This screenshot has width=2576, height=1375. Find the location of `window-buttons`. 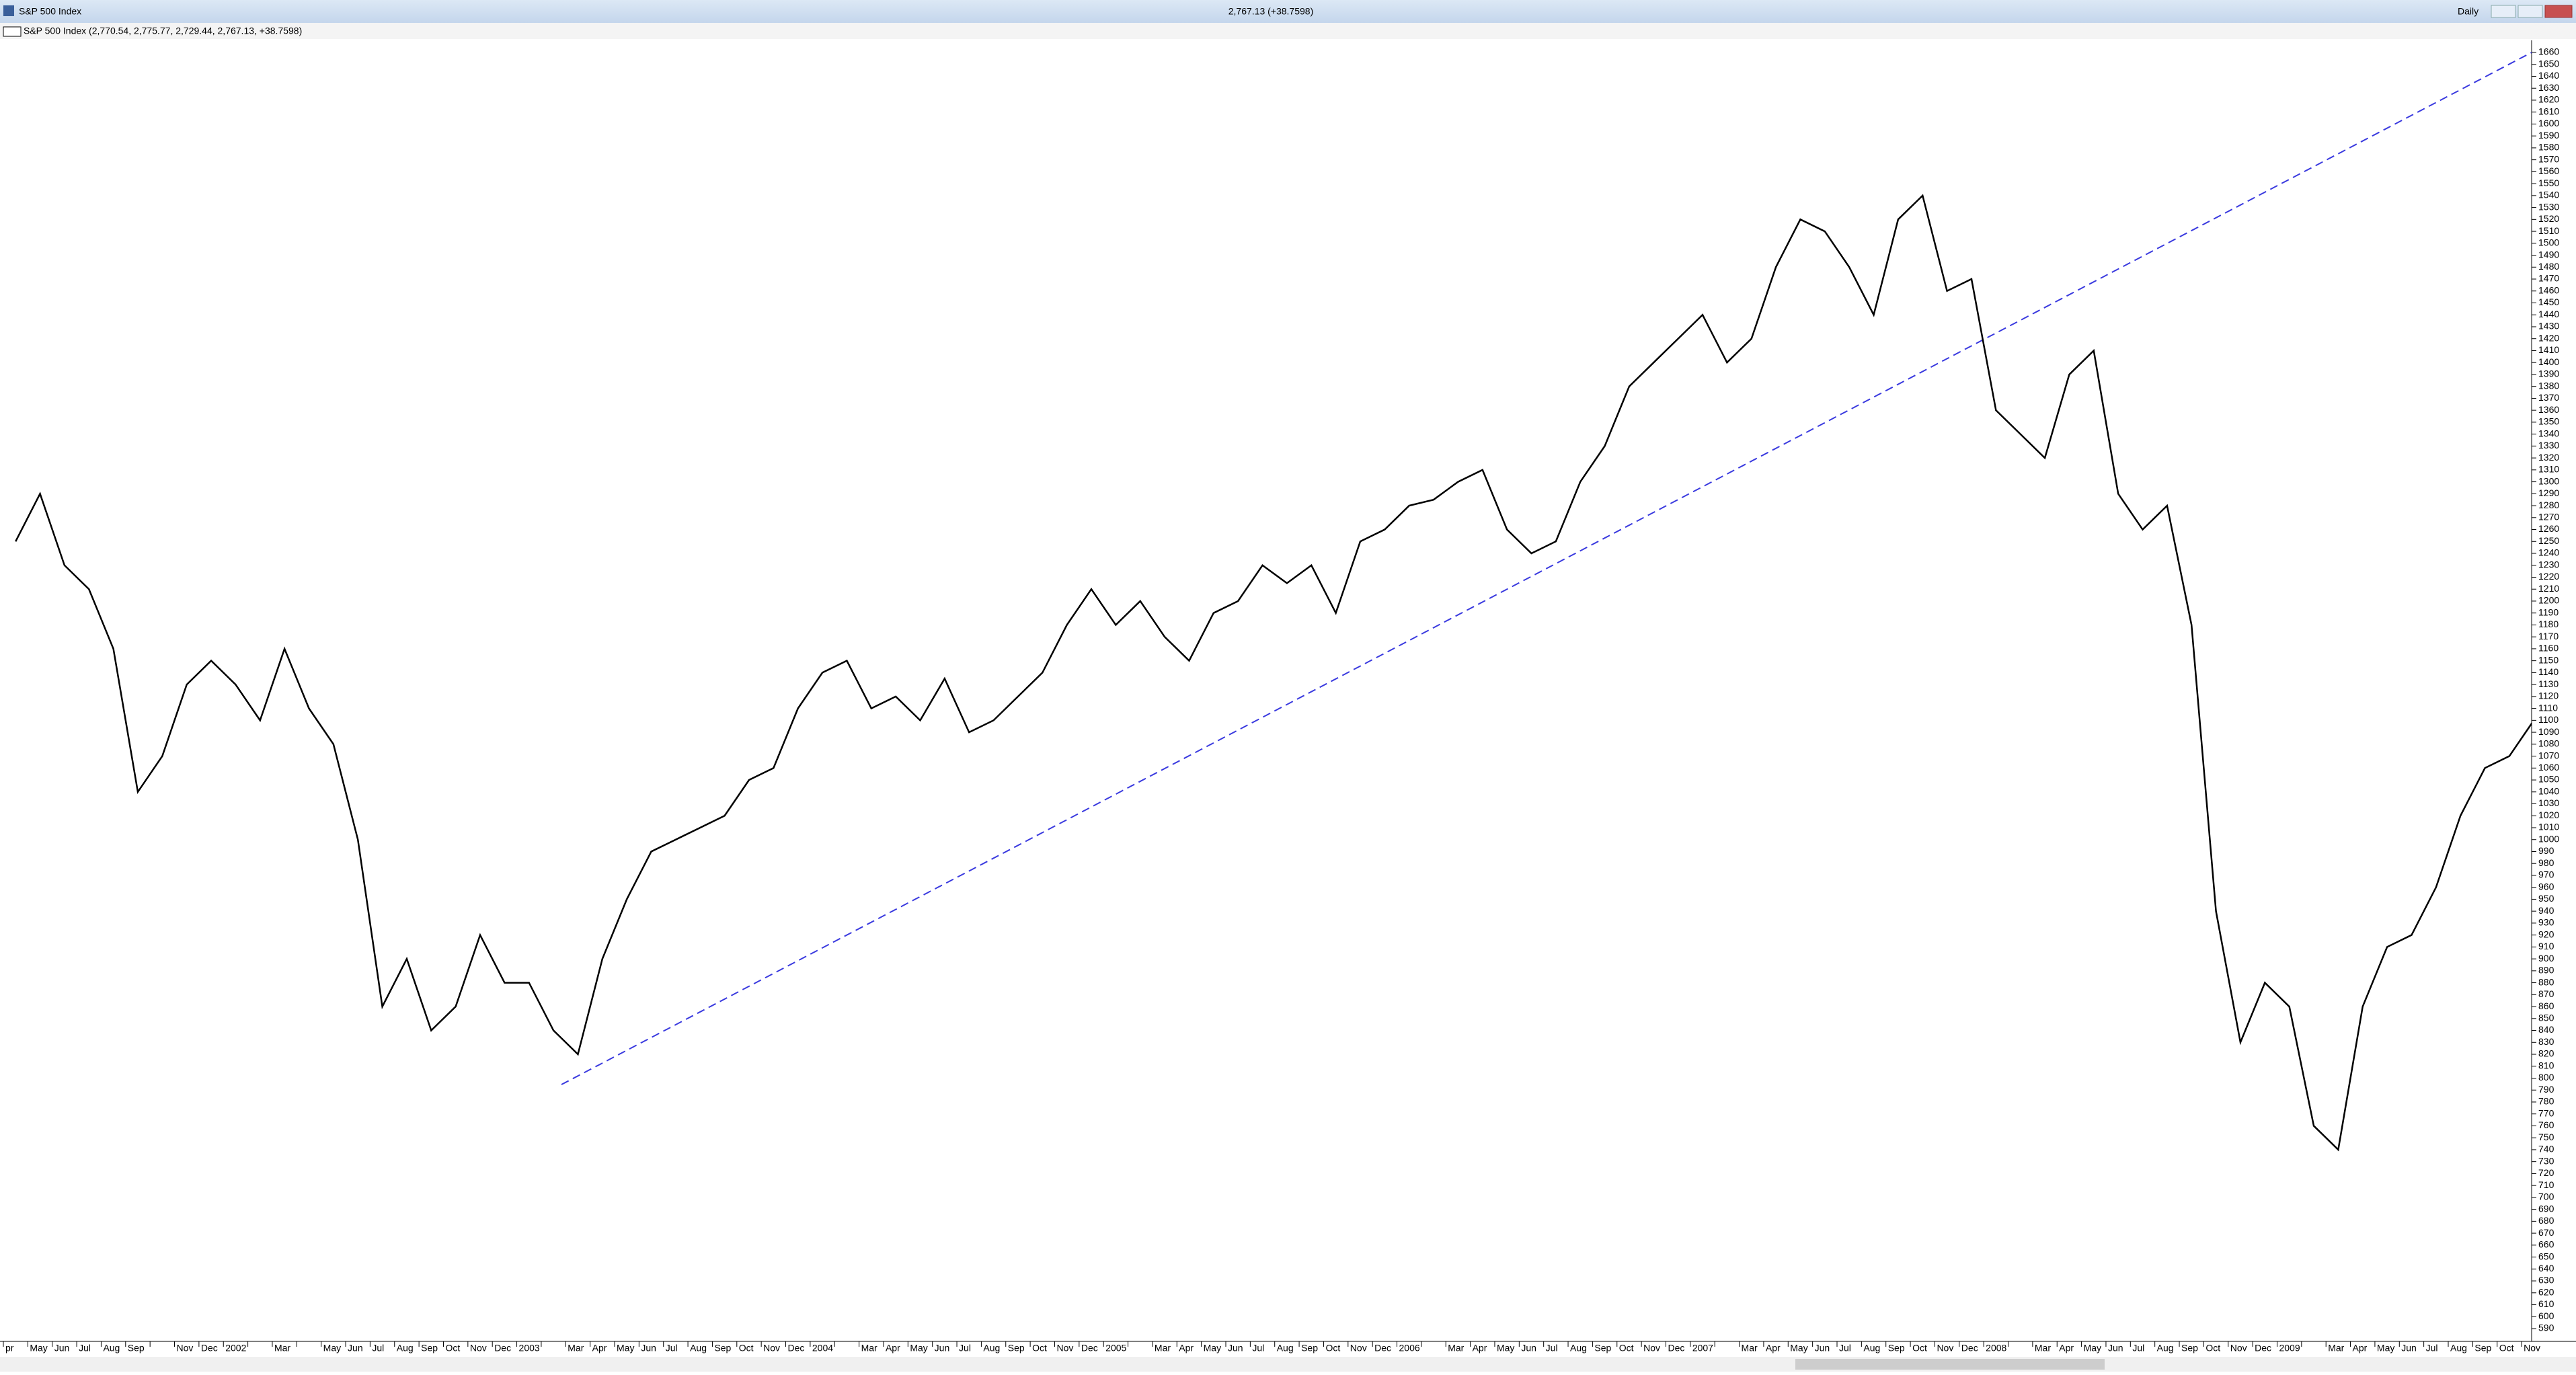

window-buttons is located at coordinates (2532, 12).